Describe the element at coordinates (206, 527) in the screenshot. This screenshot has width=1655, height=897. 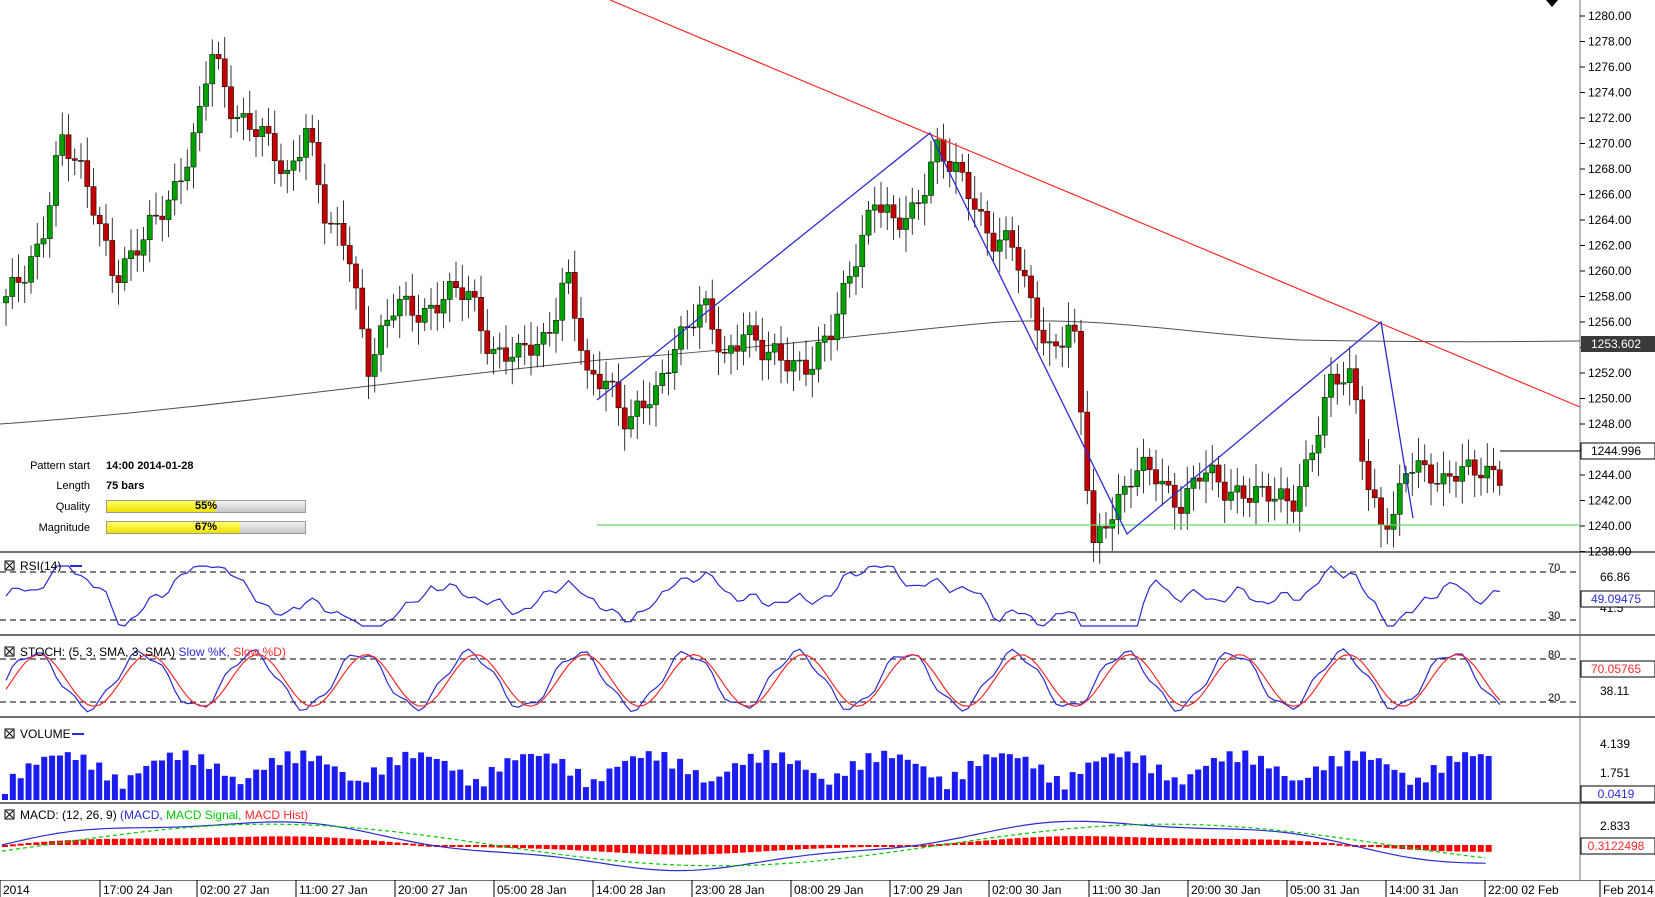
I see `magnitude-value: 67%` at that location.